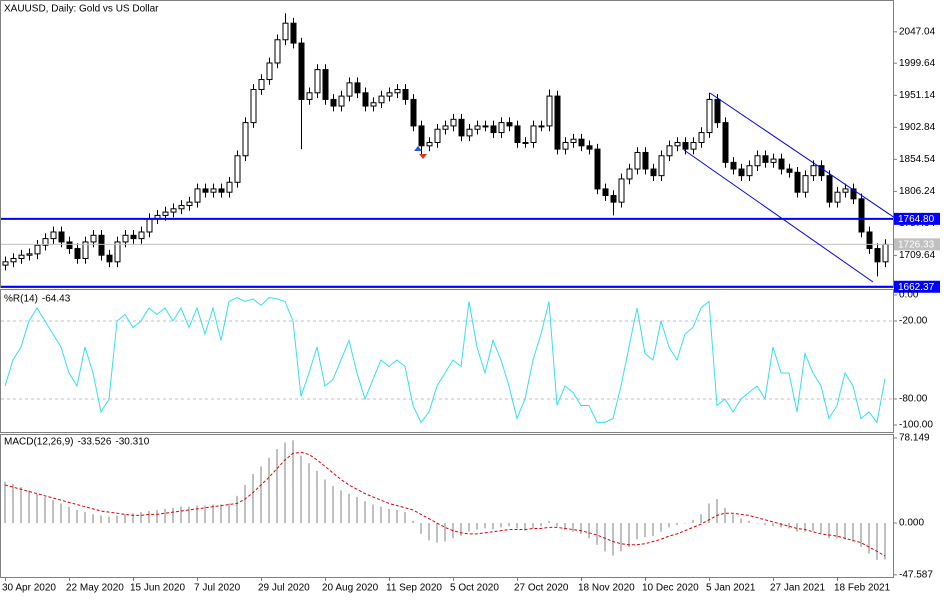 The width and height of the screenshot is (950, 600). I want to click on y-tick-label: -20.00, so click(913, 321).